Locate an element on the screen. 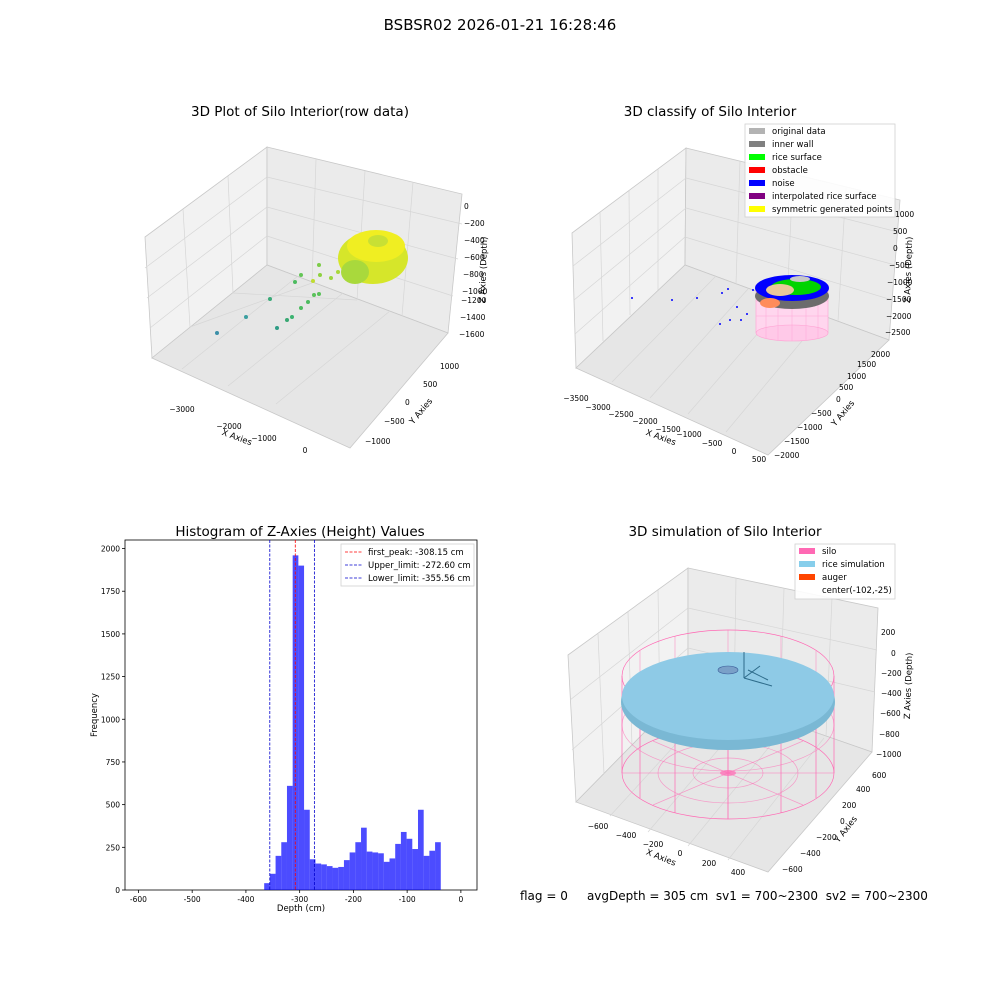  panel1-points is located at coordinates (311, 282).